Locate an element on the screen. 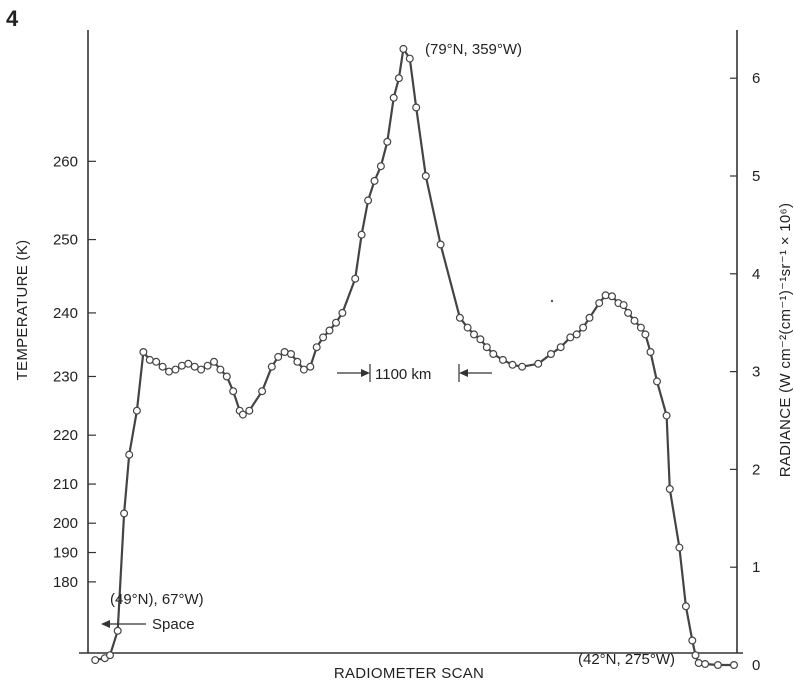 This screenshot has height=686, width=794. space-arrowhead is located at coordinates (105, 624).